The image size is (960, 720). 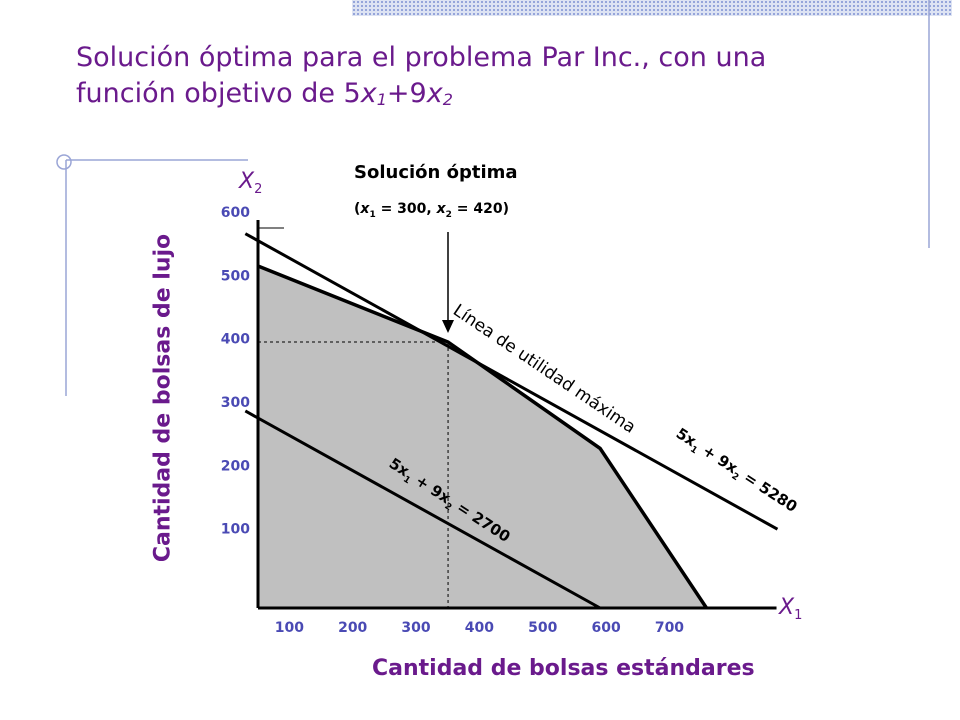 What do you see at coordinates (669, 628) in the screenshot?
I see `x-tick-label: 700` at bounding box center [669, 628].